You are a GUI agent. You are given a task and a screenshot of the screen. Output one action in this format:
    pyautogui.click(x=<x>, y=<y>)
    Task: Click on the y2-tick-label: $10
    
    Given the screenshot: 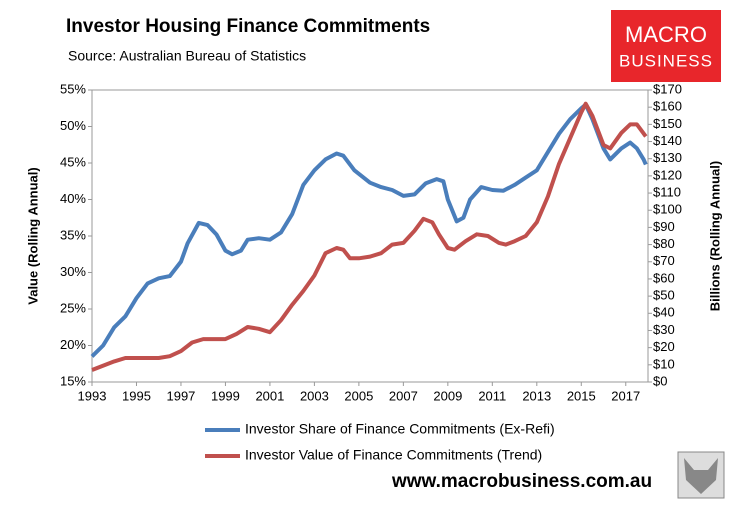 What is the action you would take?
    pyautogui.click(x=664, y=363)
    